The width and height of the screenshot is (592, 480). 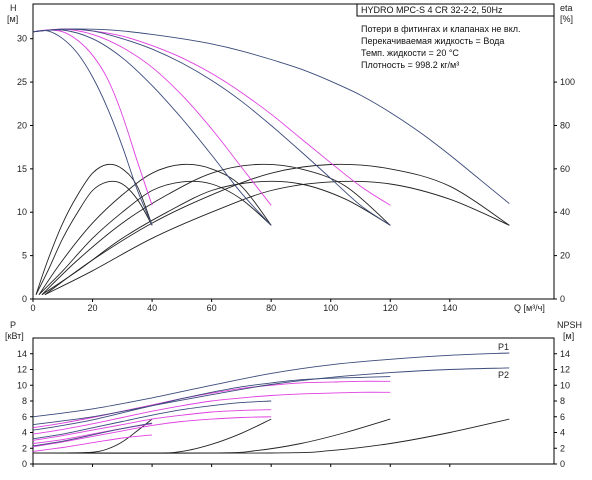 What do you see at coordinates (565, 212) in the screenshot?
I see `eta-tick-label: 40` at bounding box center [565, 212].